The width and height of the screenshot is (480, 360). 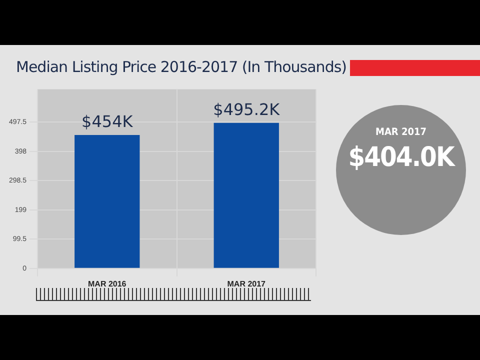 I want to click on text: MAR 2017, so click(x=401, y=132).